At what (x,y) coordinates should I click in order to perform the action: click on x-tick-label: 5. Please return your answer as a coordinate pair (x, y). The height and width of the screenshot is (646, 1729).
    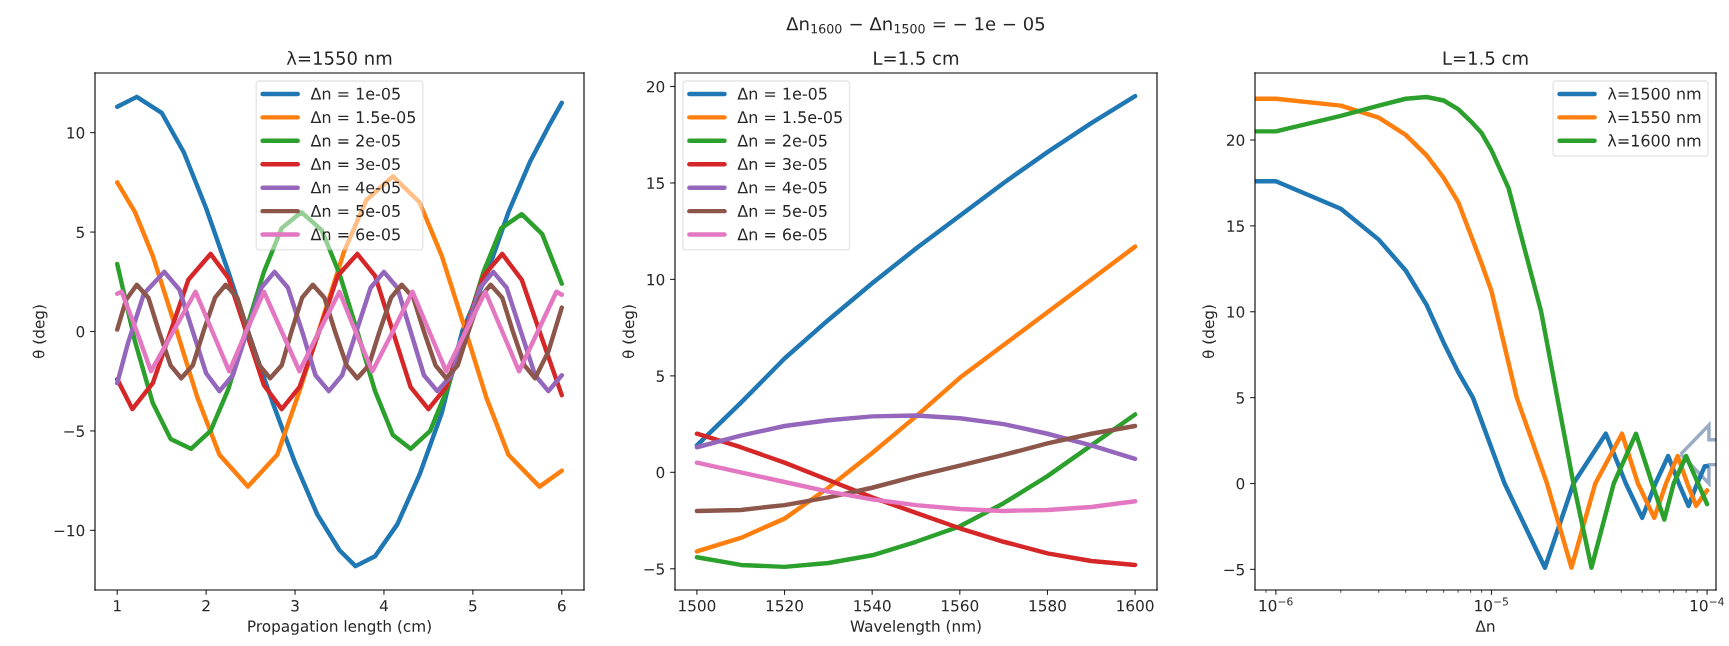
    Looking at the image, I should click on (473, 606).